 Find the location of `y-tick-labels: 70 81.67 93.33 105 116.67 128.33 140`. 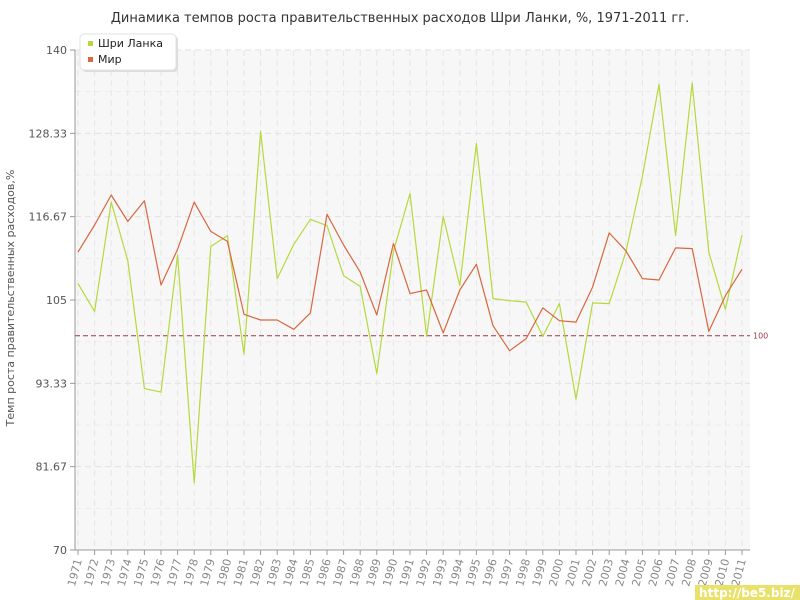

y-tick-labels: 70 81.67 93.33 105 116.67 128.33 140 is located at coordinates (52, 300).